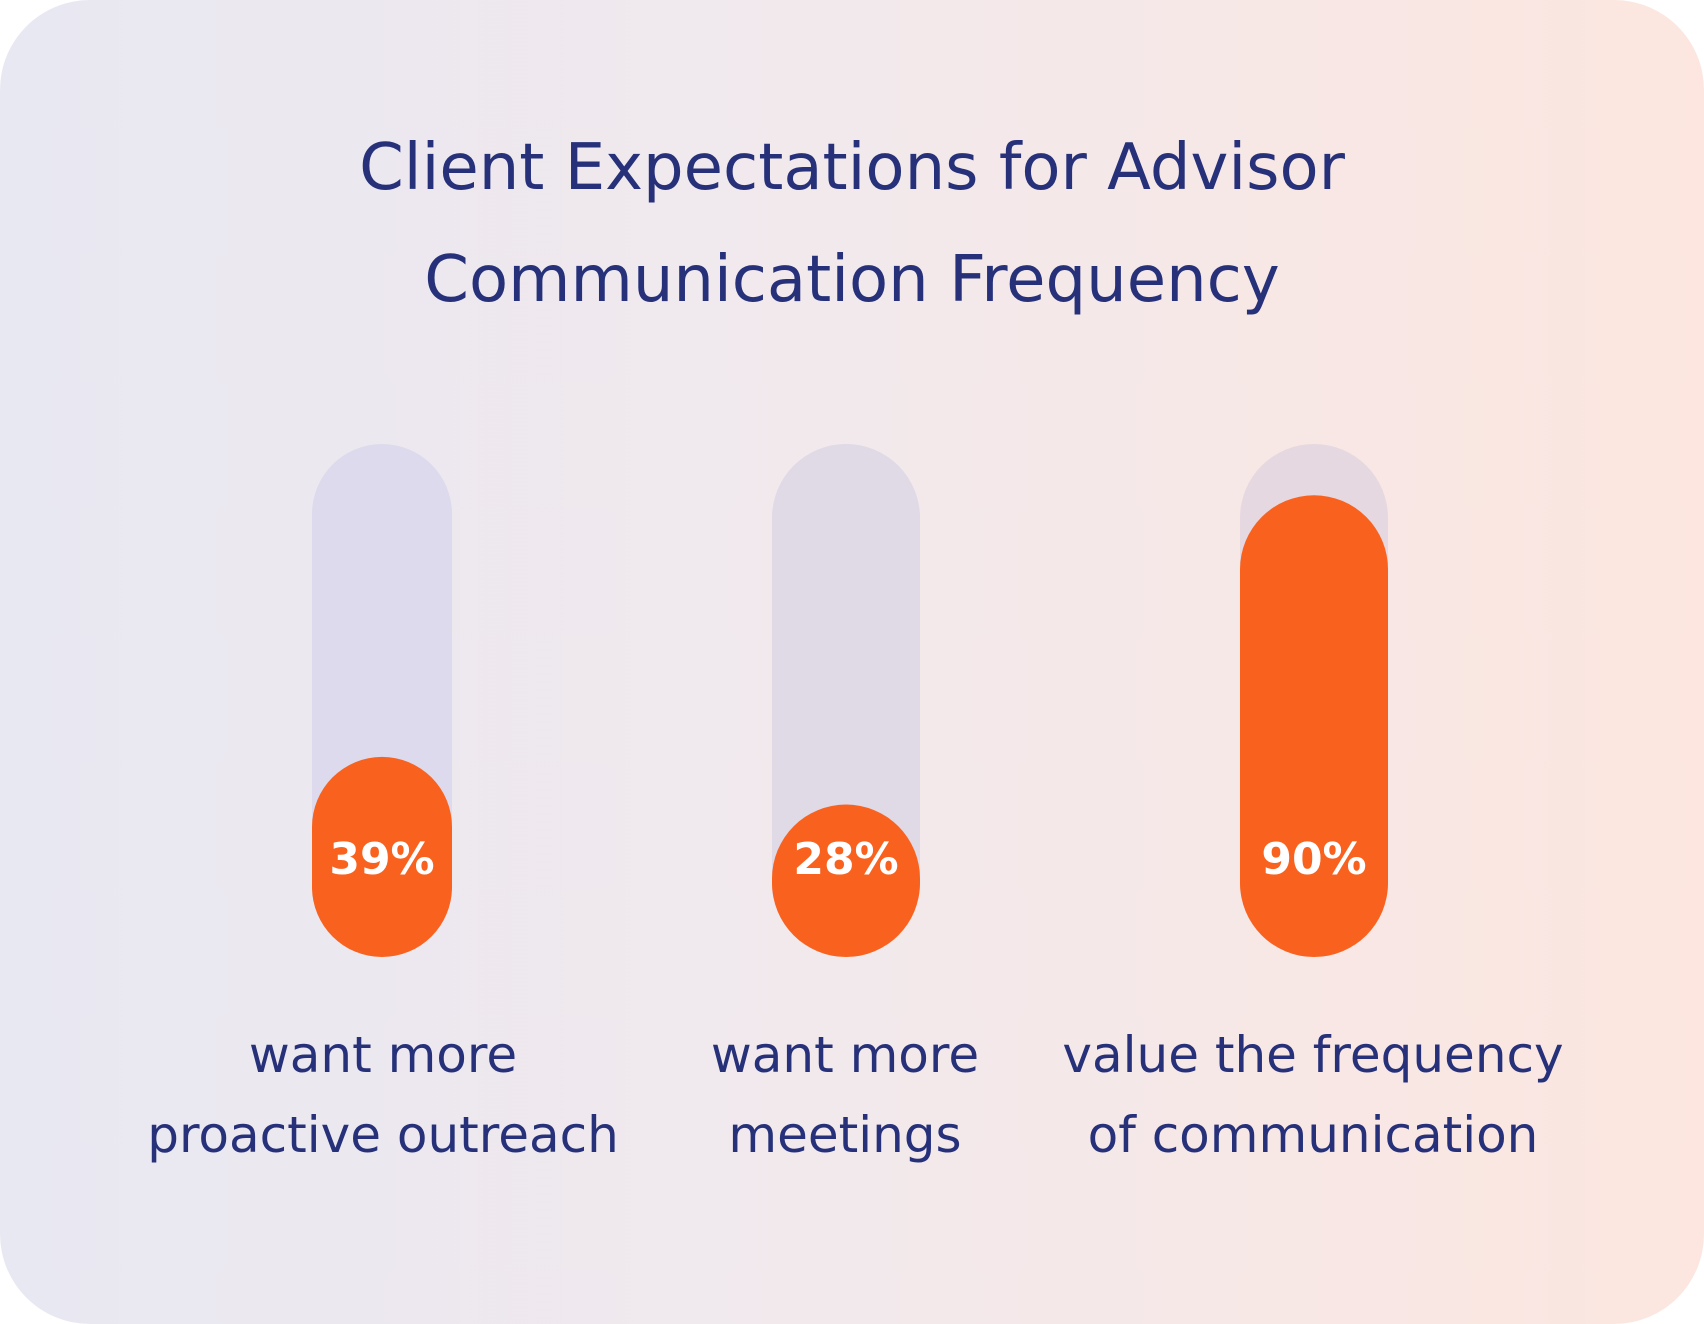 Image resolution: width=1704 pixels, height=1324 pixels. What do you see at coordinates (852, 168) in the screenshot?
I see `chart-title-line-1: Client Expectations for Advisor` at bounding box center [852, 168].